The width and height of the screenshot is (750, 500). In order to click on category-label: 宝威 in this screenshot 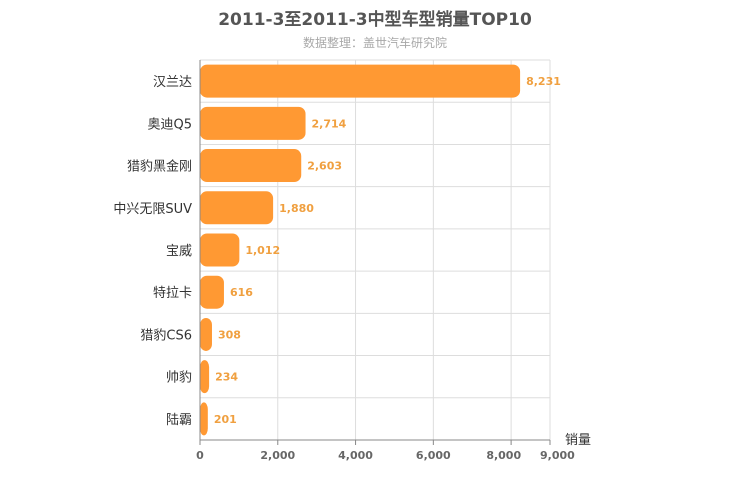, I will do `click(179, 251)`.